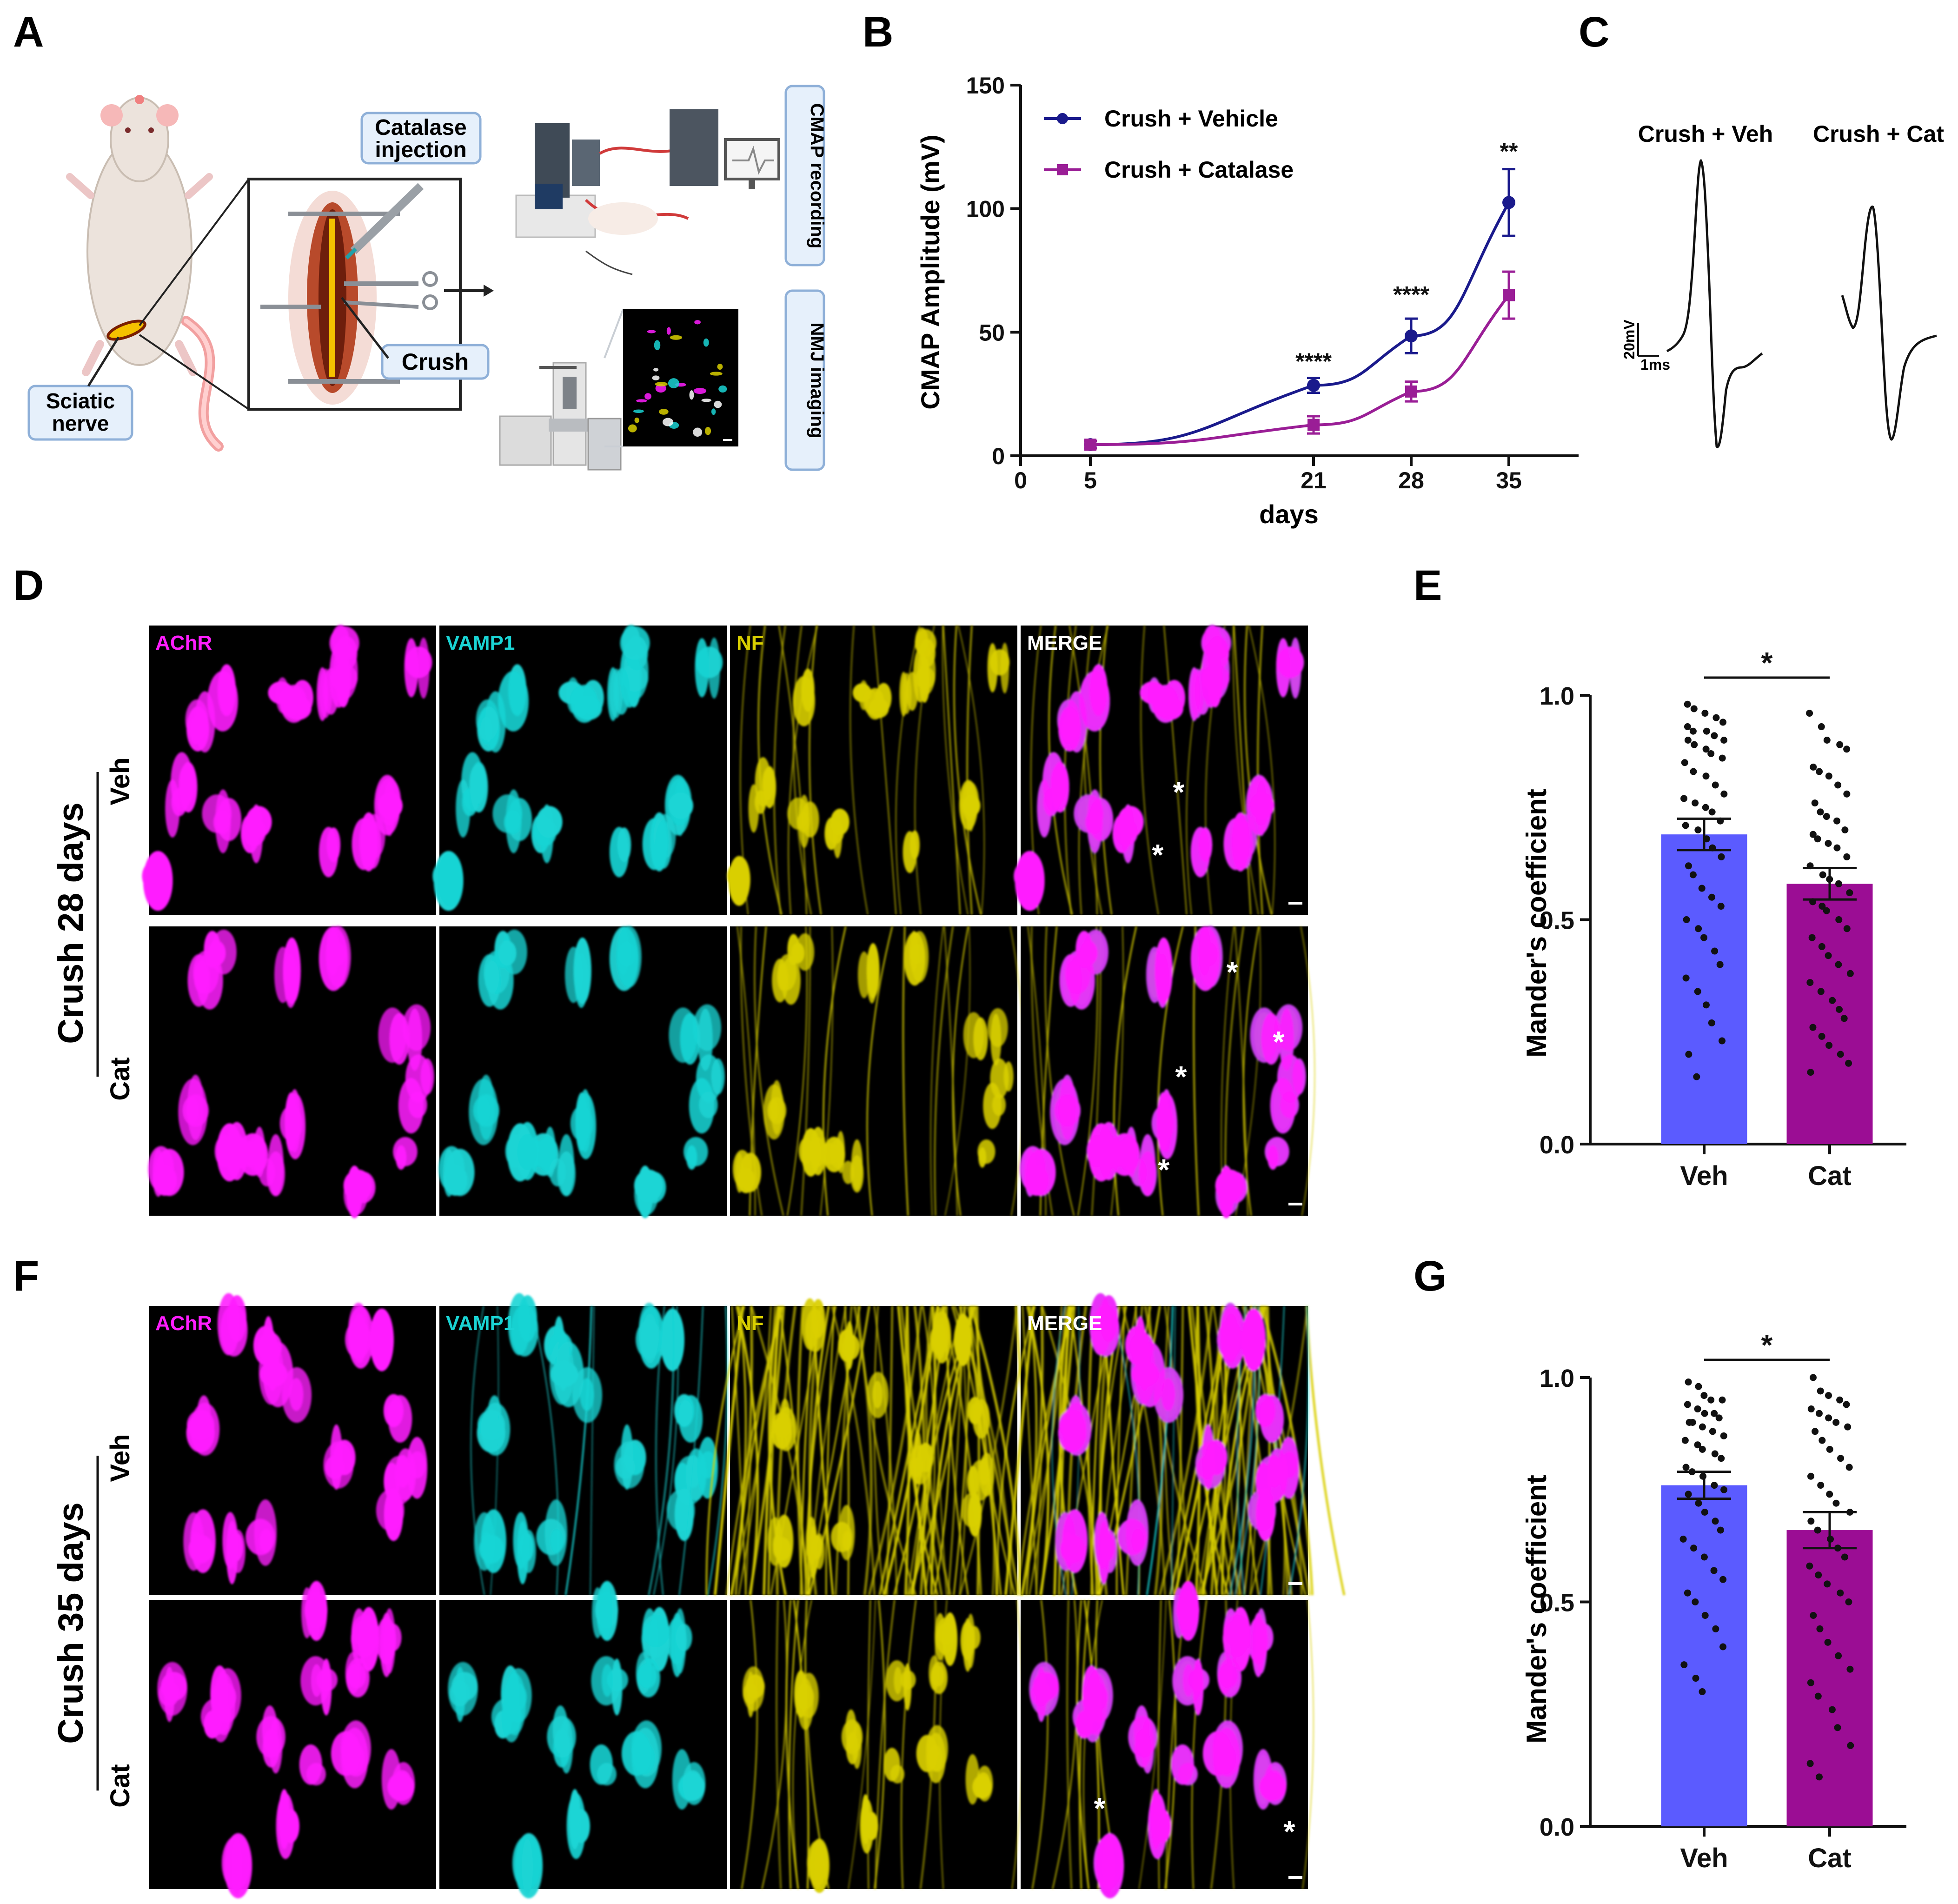 The width and height of the screenshot is (1958, 1904). What do you see at coordinates (1782, 284) in the screenshot?
I see `cmap-traces-panel: Crush + Veh Crush + Cat 20mV 1ms` at bounding box center [1782, 284].